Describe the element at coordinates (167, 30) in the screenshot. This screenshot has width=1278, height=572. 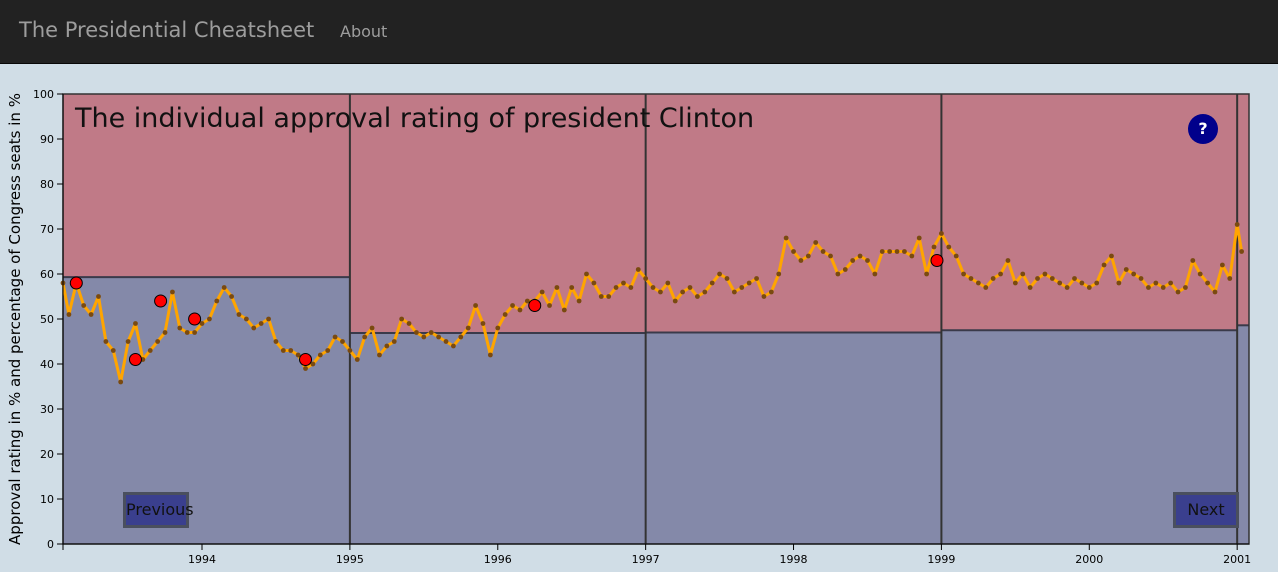
I see `brand-title: The Presidential Cheatsheet` at that location.